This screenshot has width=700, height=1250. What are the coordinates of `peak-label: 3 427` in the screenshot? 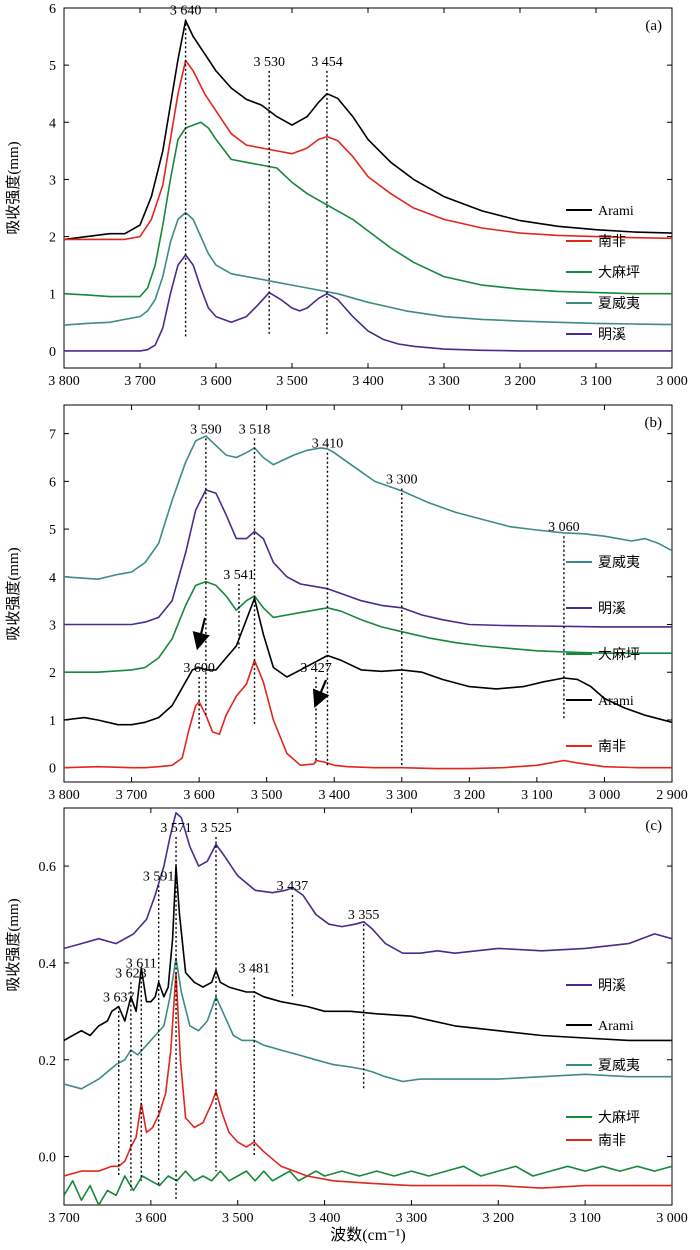 It's located at (316, 668).